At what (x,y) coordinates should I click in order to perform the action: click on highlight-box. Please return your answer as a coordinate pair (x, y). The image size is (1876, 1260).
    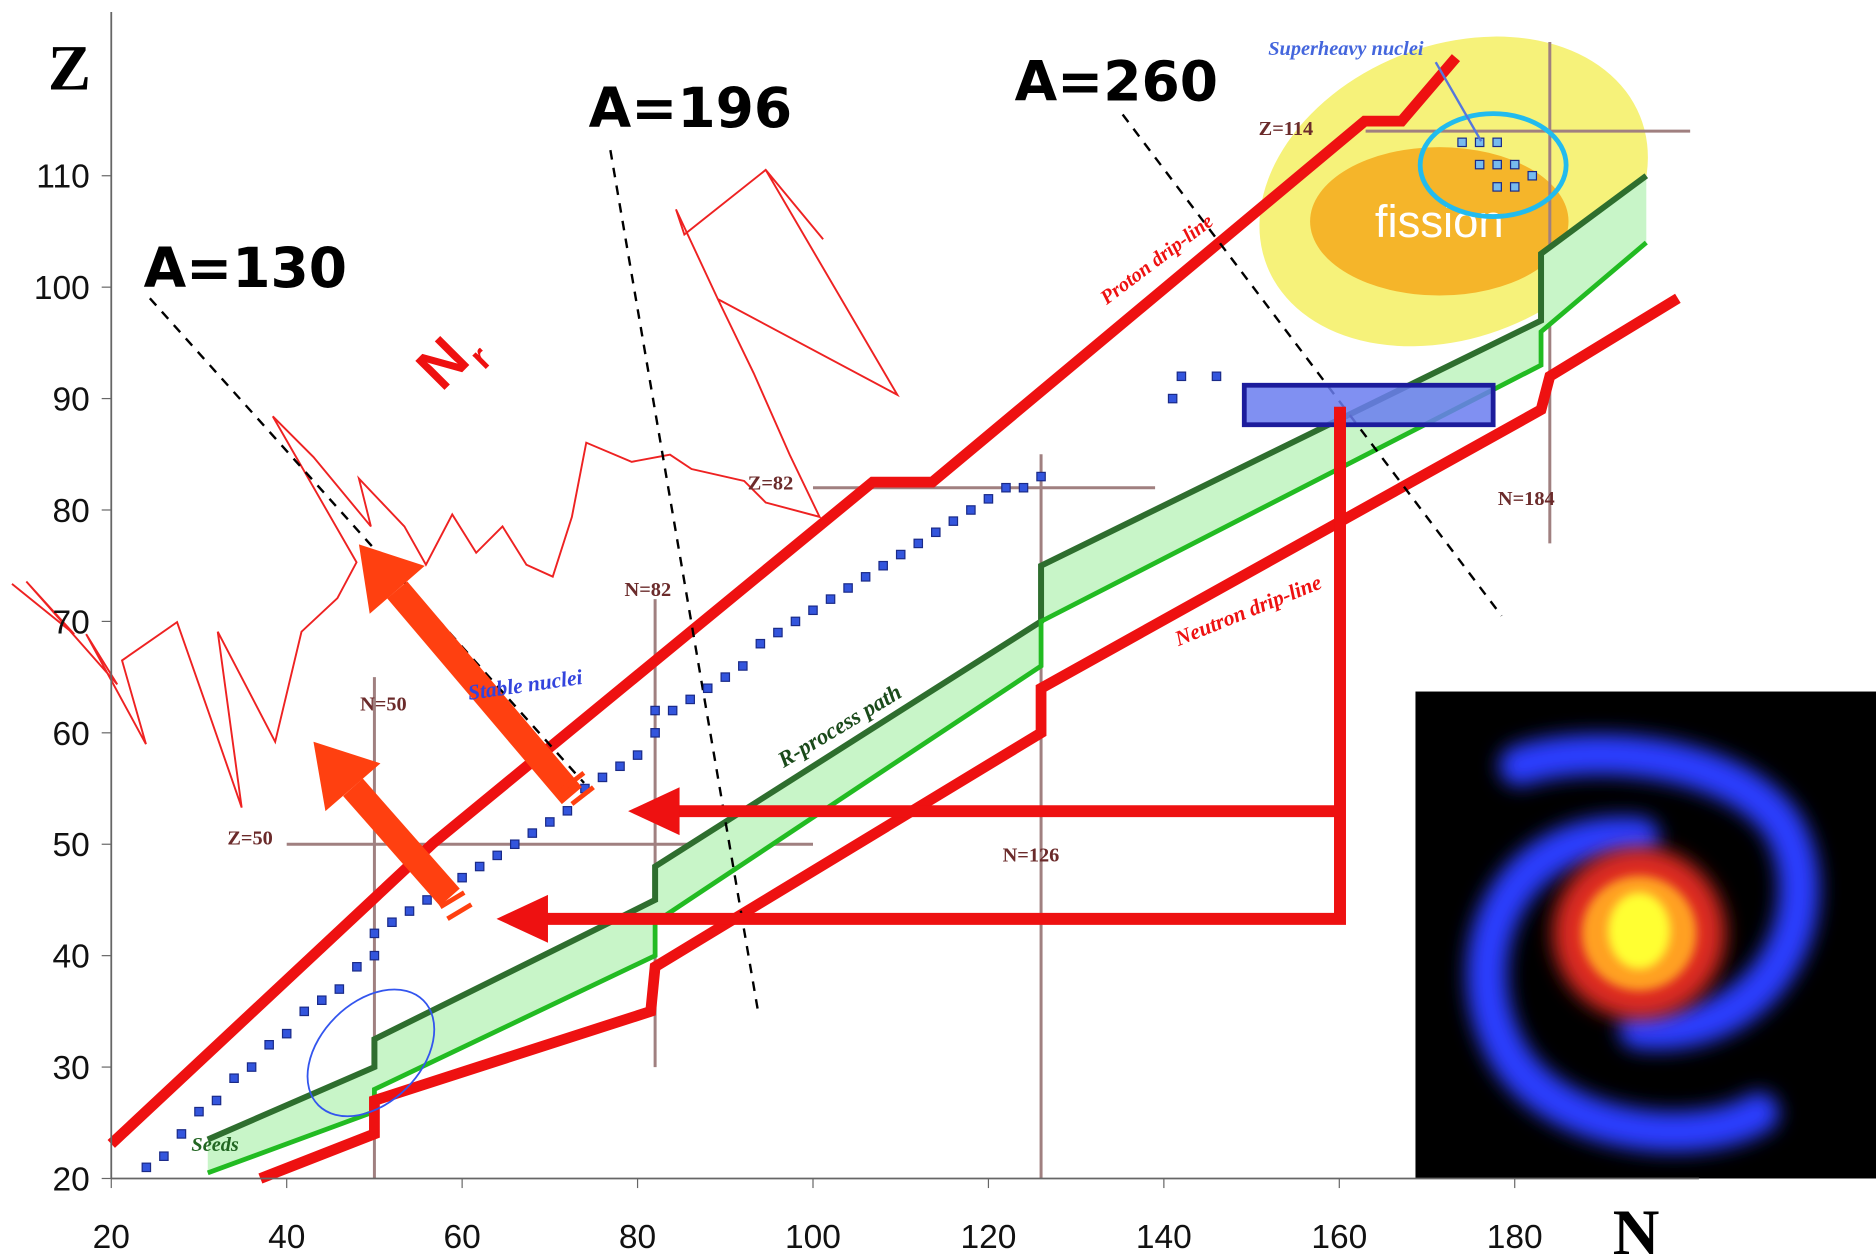
    Looking at the image, I should click on (1368, 405).